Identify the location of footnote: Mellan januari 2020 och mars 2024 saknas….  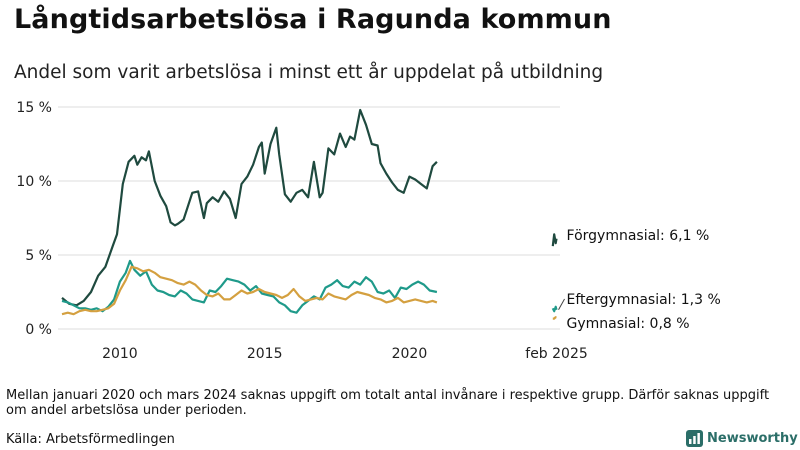
(388, 403).